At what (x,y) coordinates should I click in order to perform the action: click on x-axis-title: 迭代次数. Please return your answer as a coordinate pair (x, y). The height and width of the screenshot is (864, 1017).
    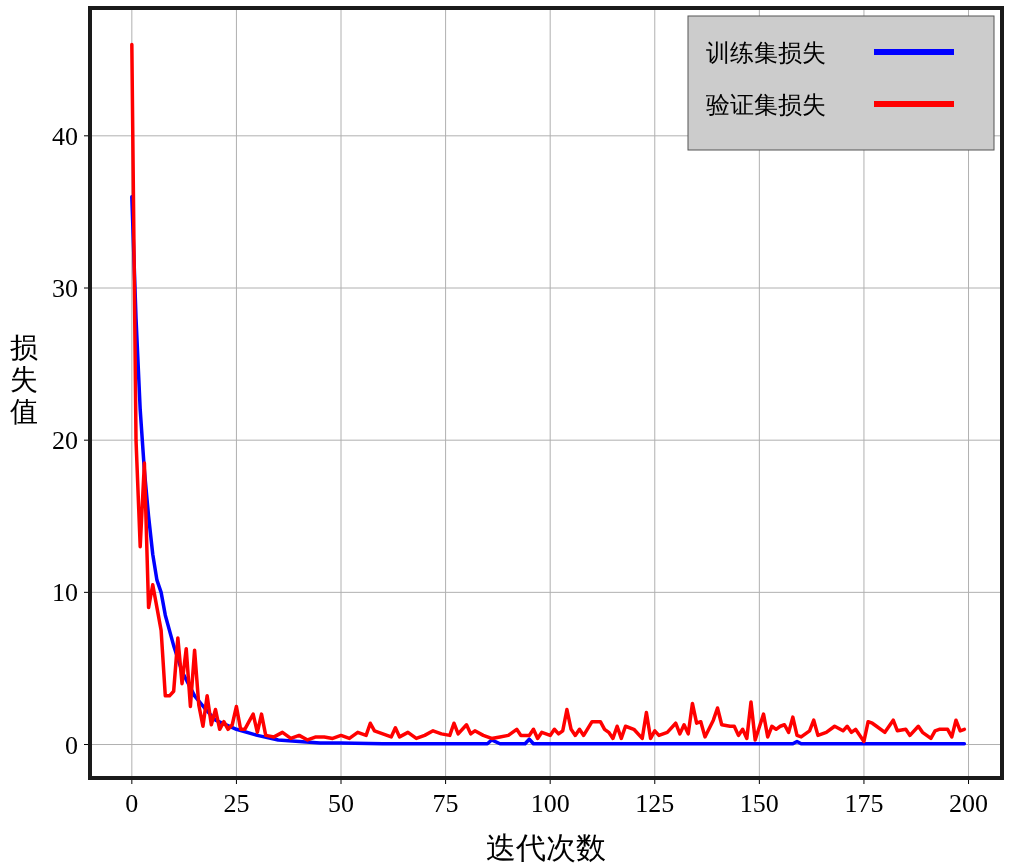
    Looking at the image, I should click on (546, 847).